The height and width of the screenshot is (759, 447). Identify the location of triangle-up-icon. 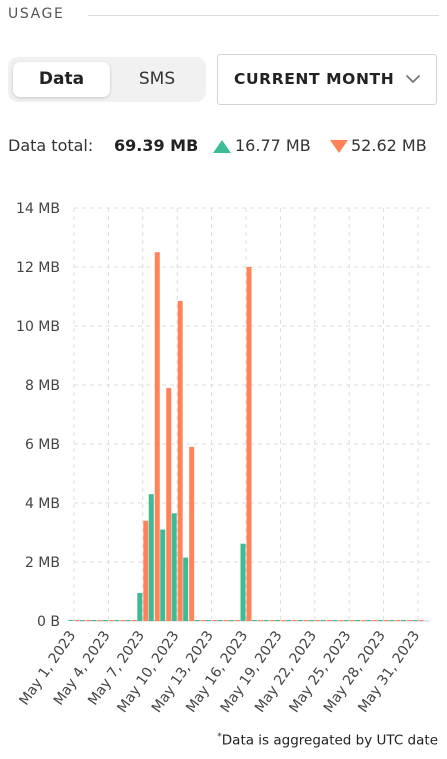
(222, 146).